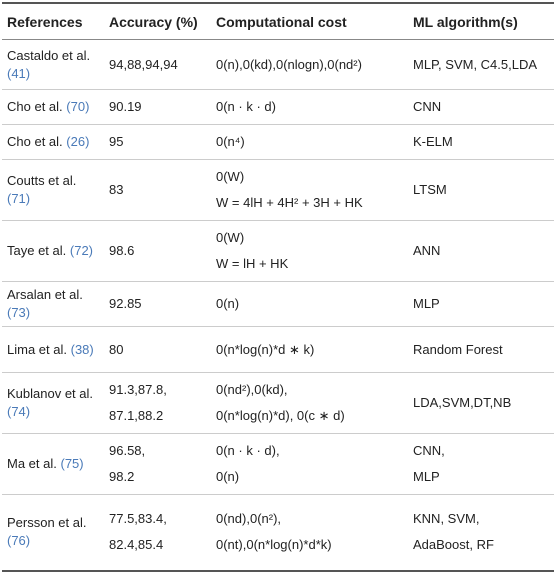 This screenshot has width=556, height=572. Describe the element at coordinates (78, 106) in the screenshot. I see `citation: (70)` at that location.